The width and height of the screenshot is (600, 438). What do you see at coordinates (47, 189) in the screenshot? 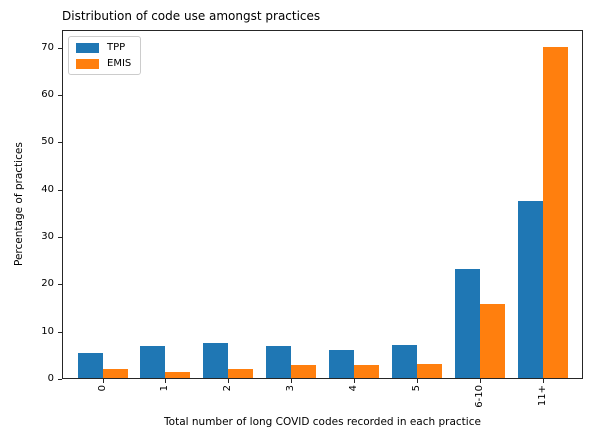
I see `y-tick-label: 40` at bounding box center [47, 189].